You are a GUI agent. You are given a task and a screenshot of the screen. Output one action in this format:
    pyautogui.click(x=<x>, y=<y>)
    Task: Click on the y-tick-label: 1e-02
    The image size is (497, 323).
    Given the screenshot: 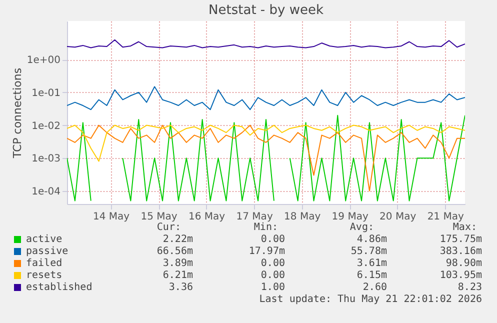 What is the action you would take?
    pyautogui.click(x=46, y=126)
    